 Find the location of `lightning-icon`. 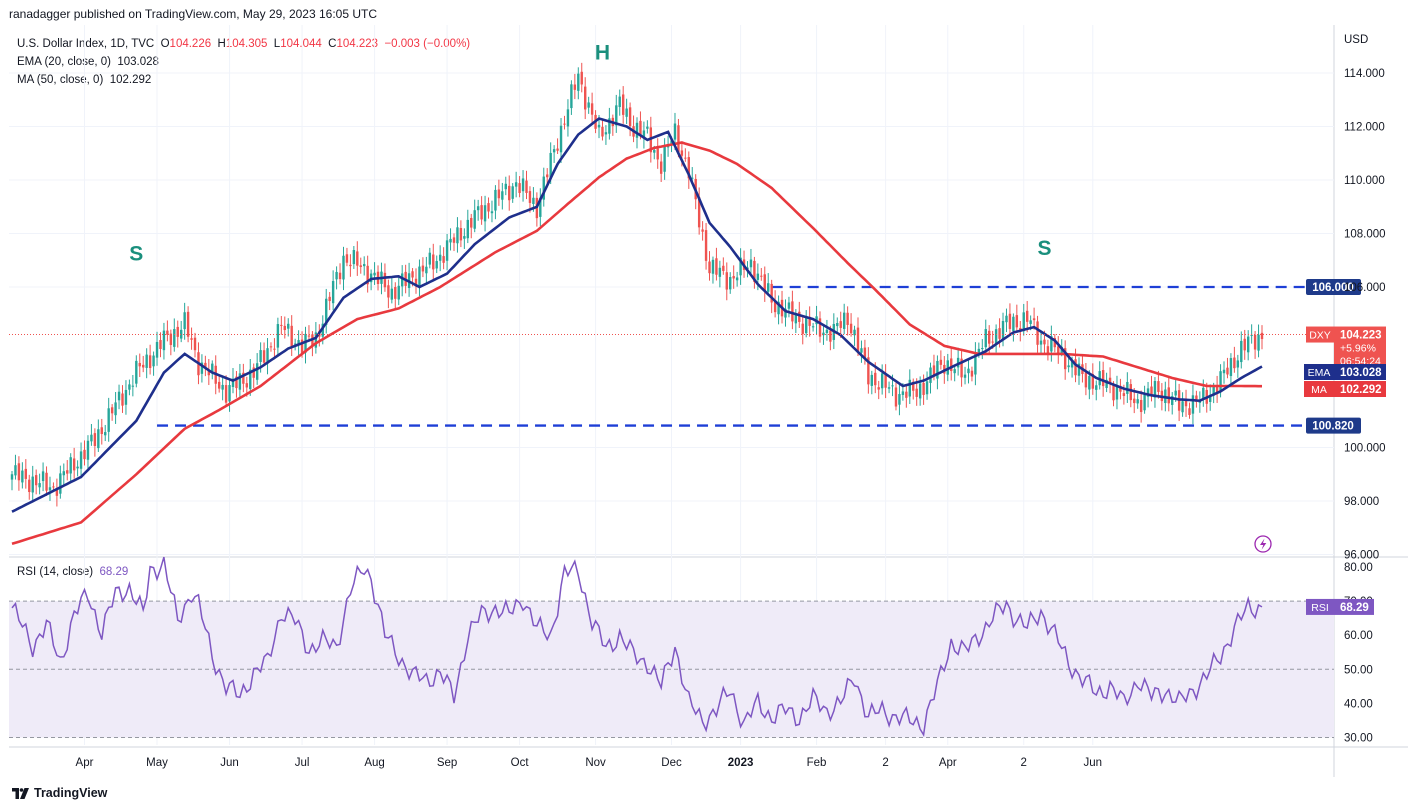

lightning-icon is located at coordinates (1263, 544).